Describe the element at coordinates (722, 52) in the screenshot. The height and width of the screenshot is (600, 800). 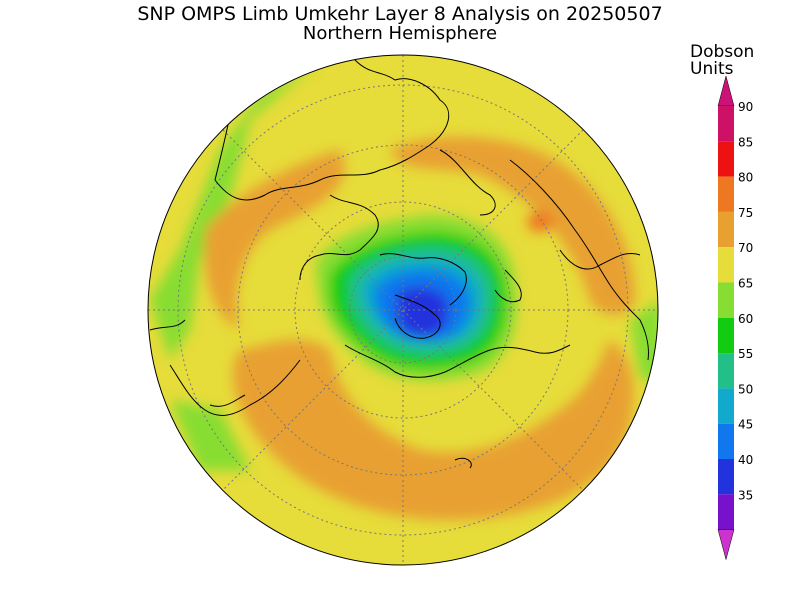
I see `colorbar-unit-label-1: Dobson` at that location.